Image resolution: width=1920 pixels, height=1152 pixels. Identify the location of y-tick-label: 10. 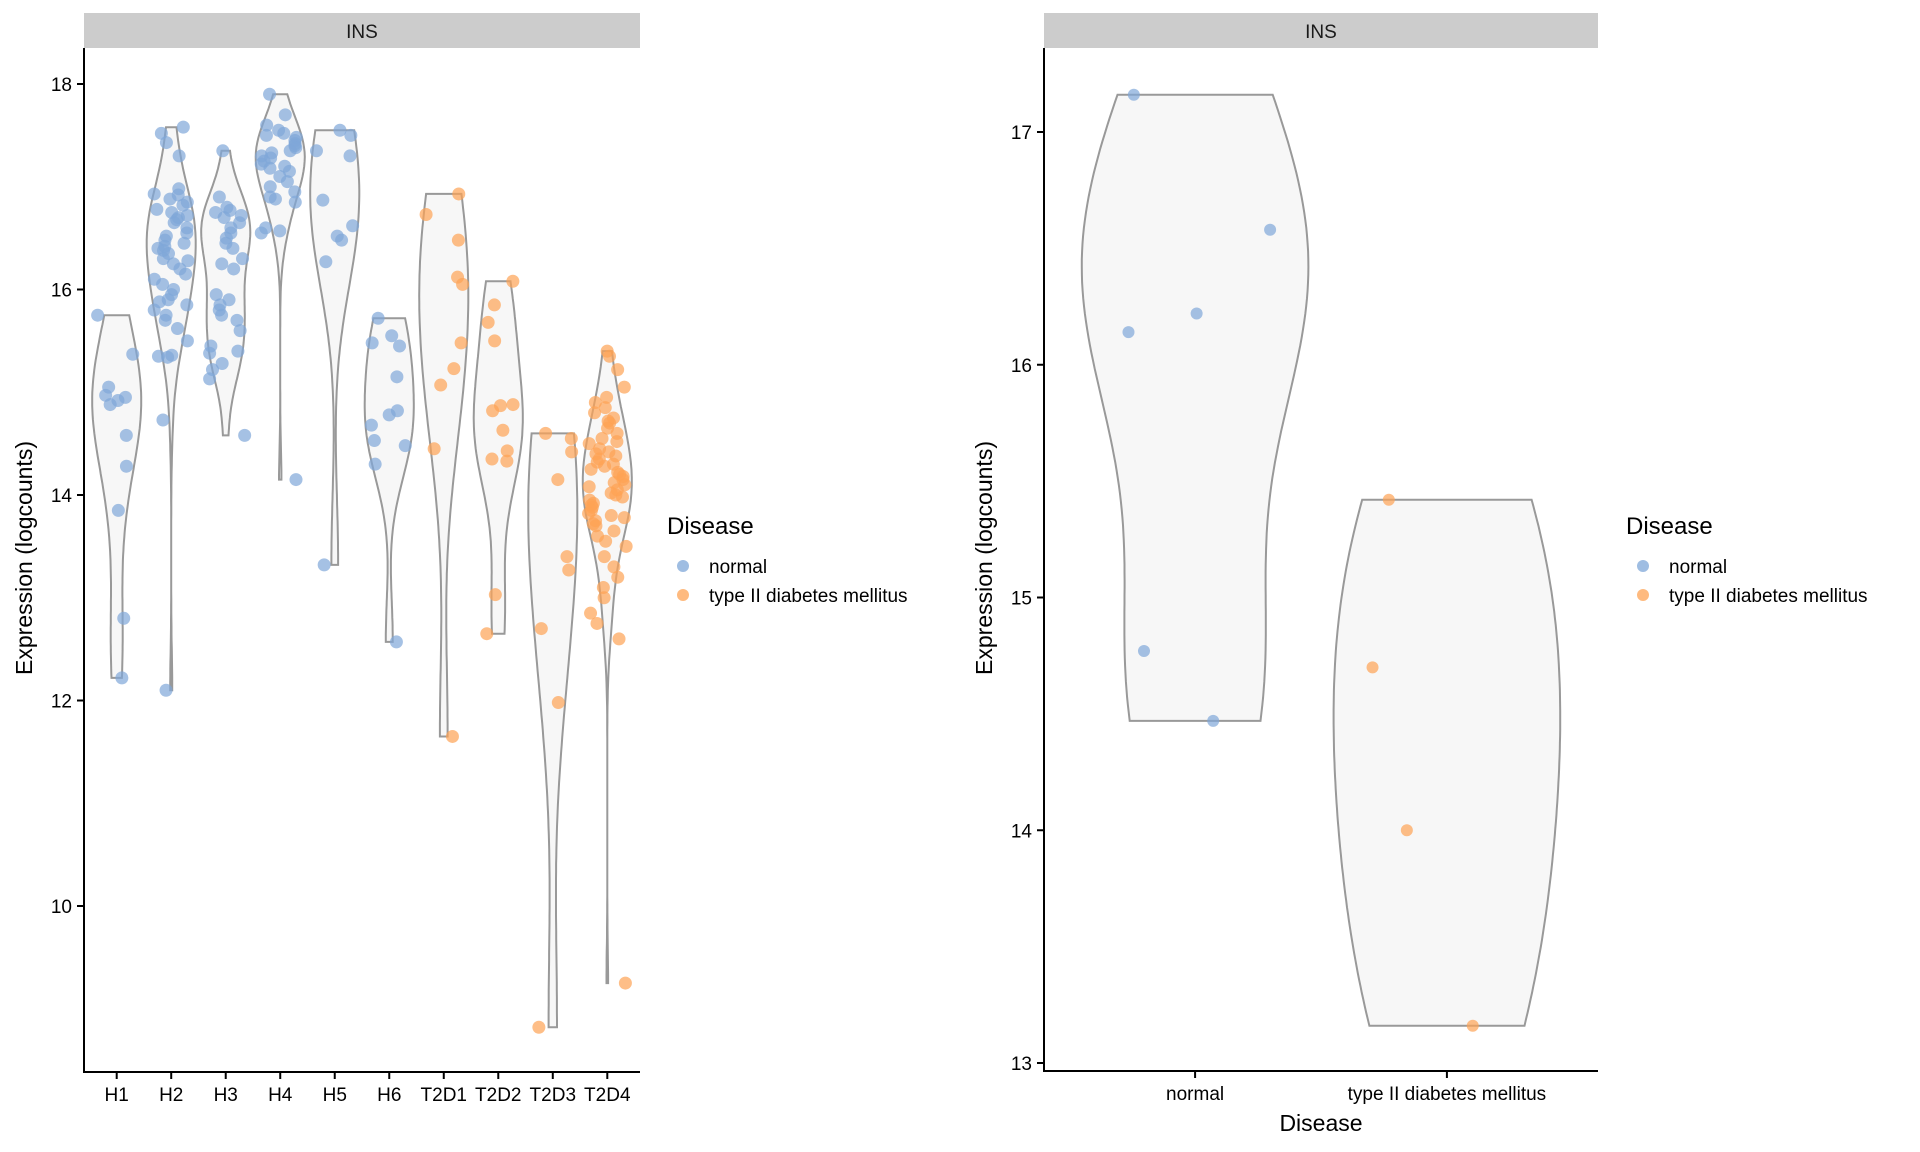
(61, 907).